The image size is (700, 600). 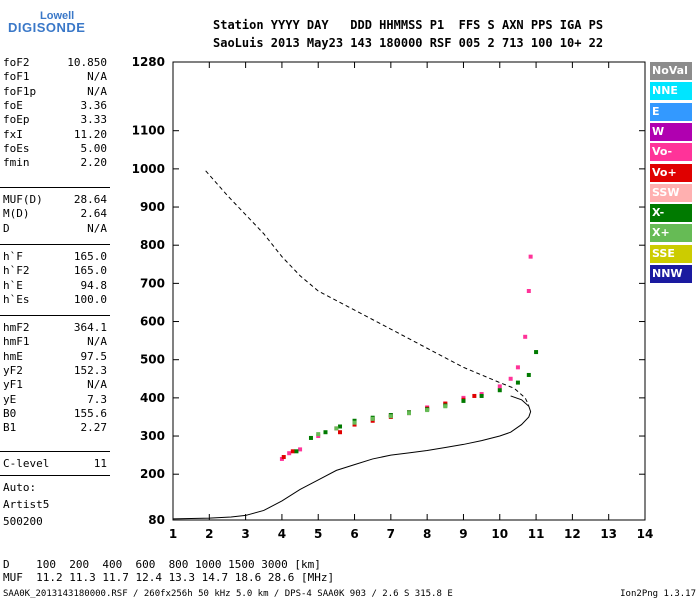 I want to click on y-tick-label: 900, so click(x=152, y=207).